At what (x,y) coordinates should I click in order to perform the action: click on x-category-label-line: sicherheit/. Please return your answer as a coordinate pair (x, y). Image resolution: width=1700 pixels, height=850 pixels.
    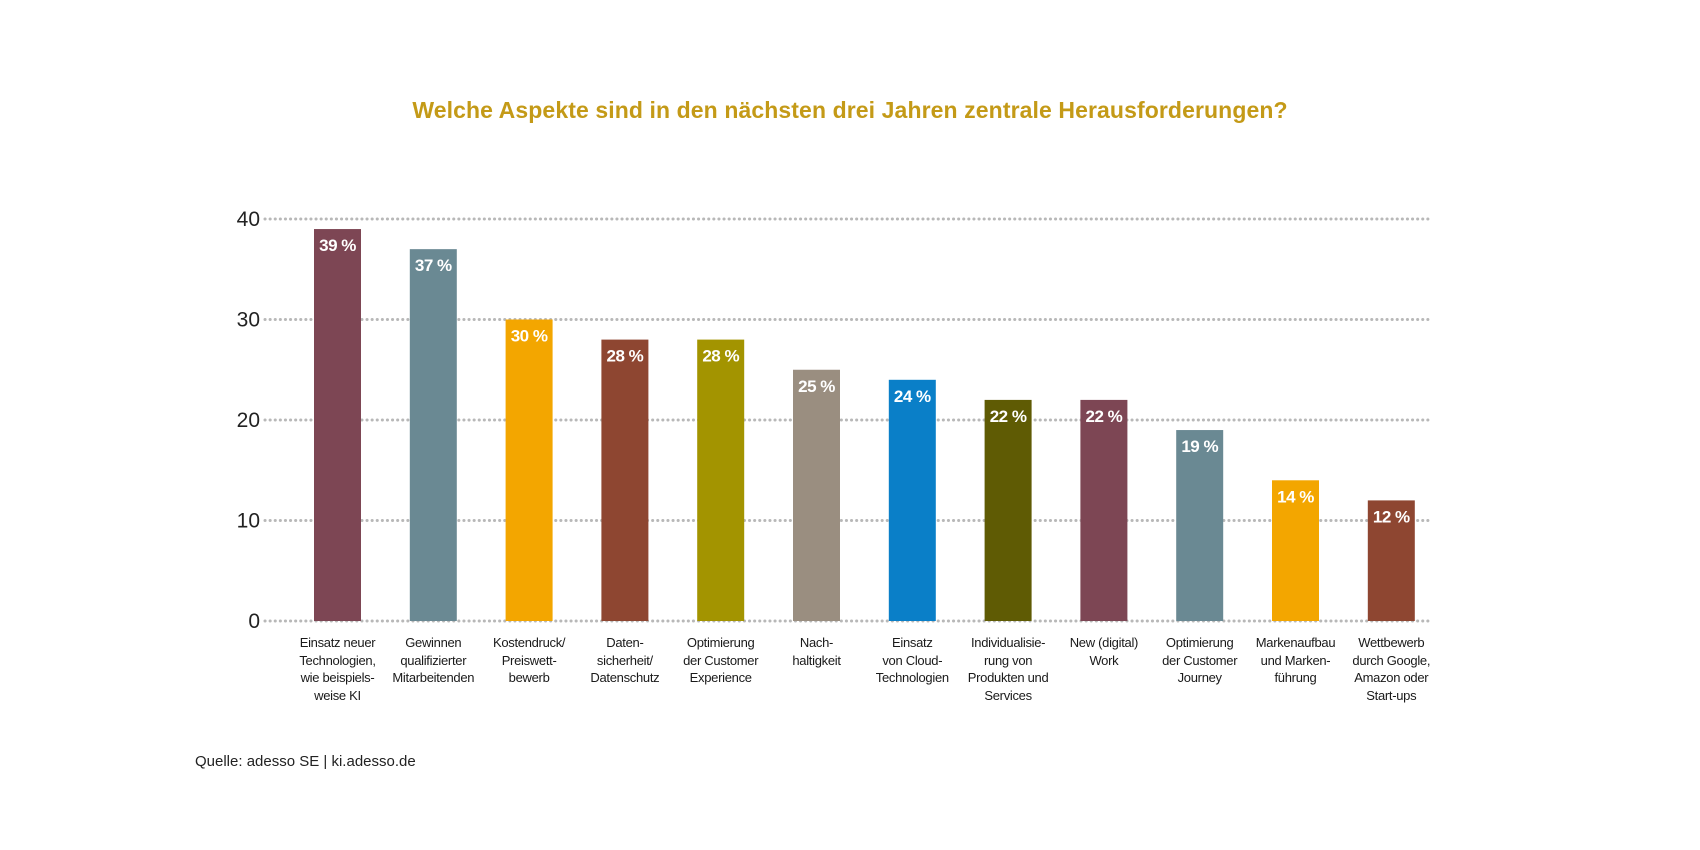
    Looking at the image, I should click on (624, 660).